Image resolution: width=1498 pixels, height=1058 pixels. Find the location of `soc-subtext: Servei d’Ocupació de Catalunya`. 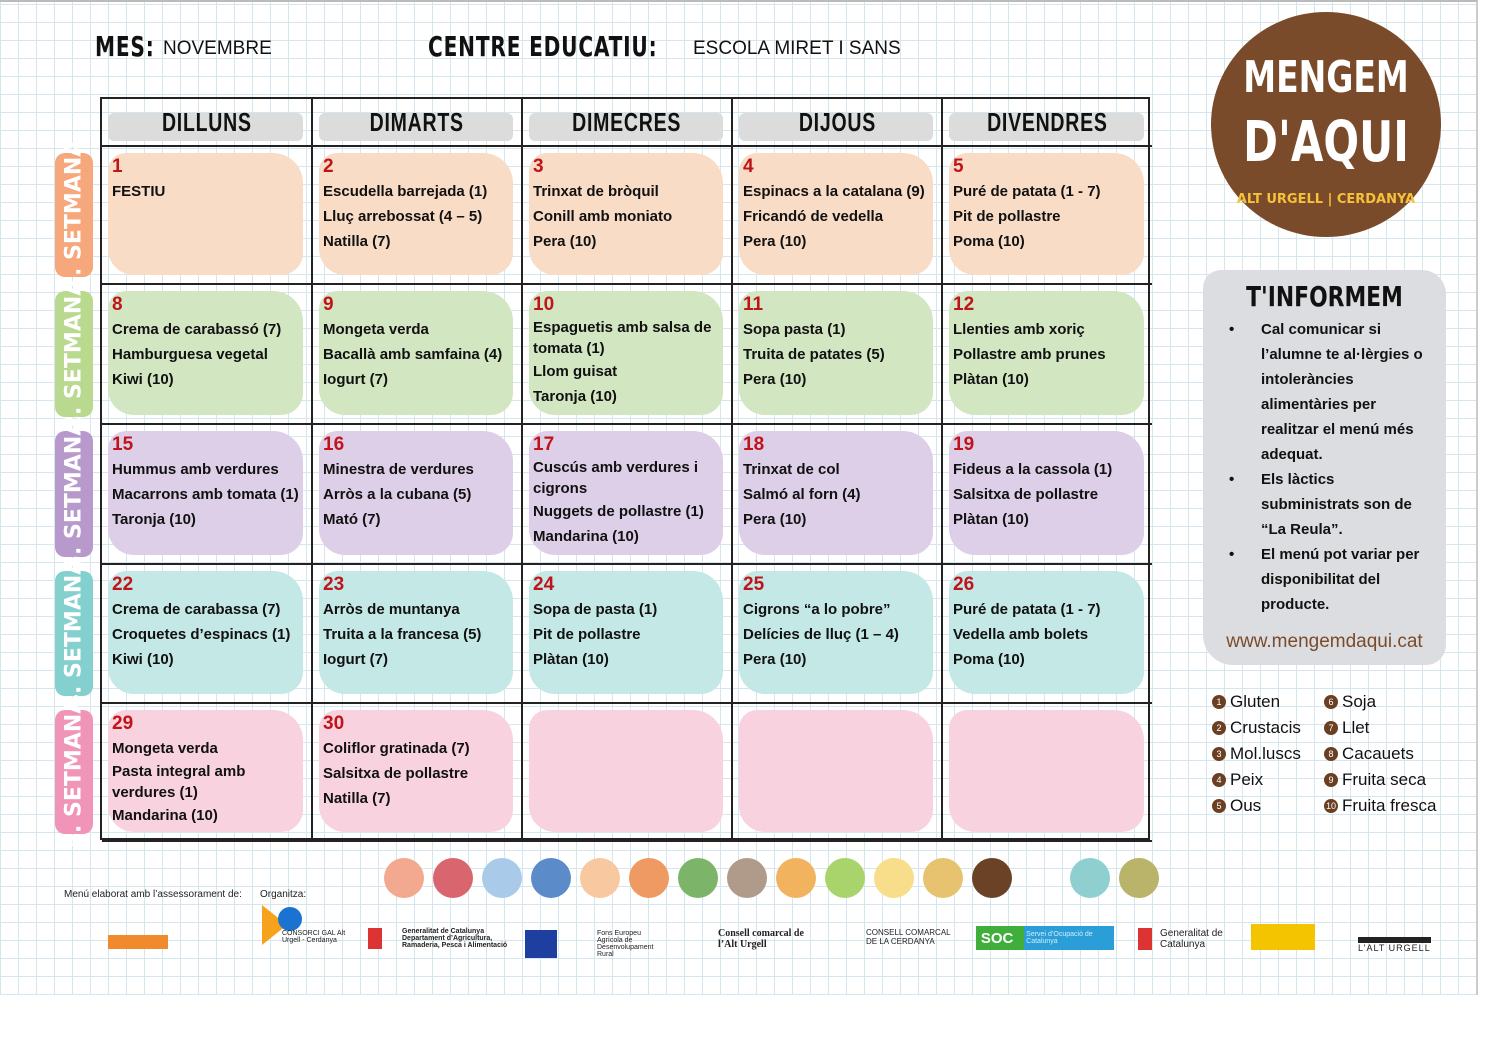

soc-subtext: Servei d’Ocupació de Catalunya is located at coordinates (1059, 938).